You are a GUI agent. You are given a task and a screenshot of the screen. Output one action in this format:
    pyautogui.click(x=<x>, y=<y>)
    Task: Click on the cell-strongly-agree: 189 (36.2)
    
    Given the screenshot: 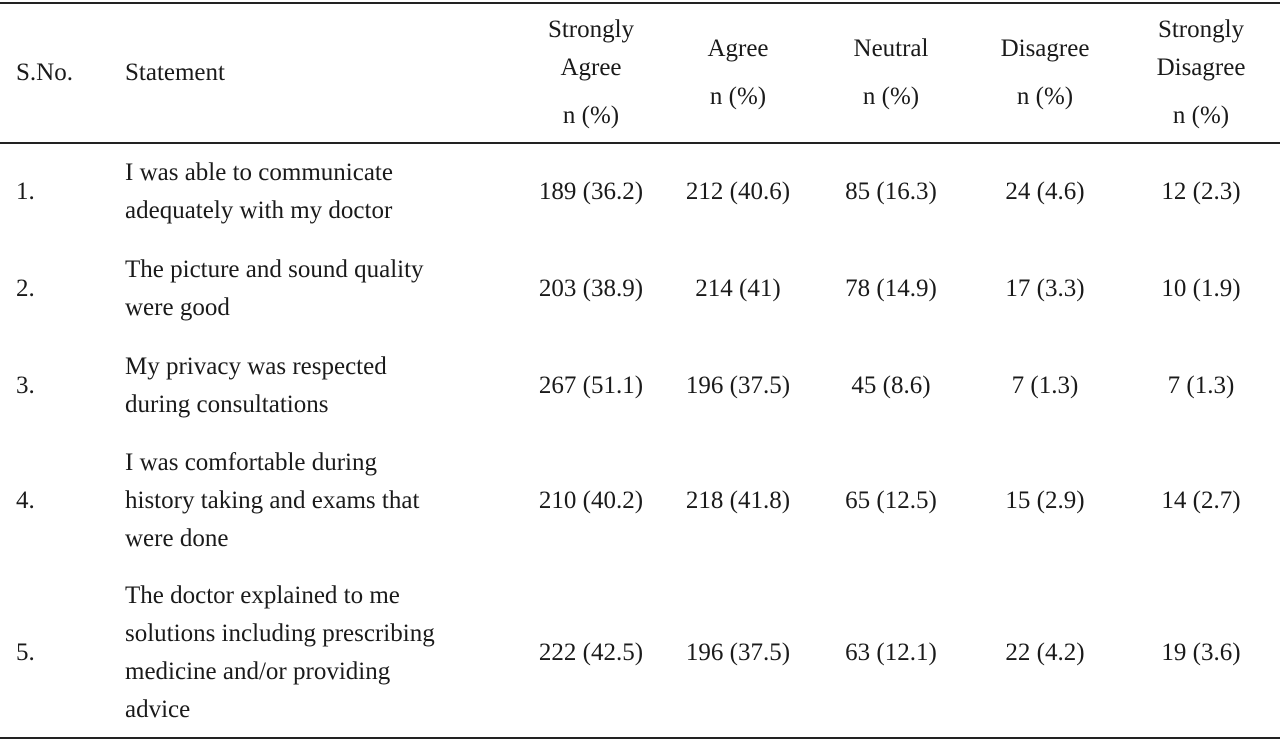 What is the action you would take?
    pyautogui.click(x=591, y=191)
    